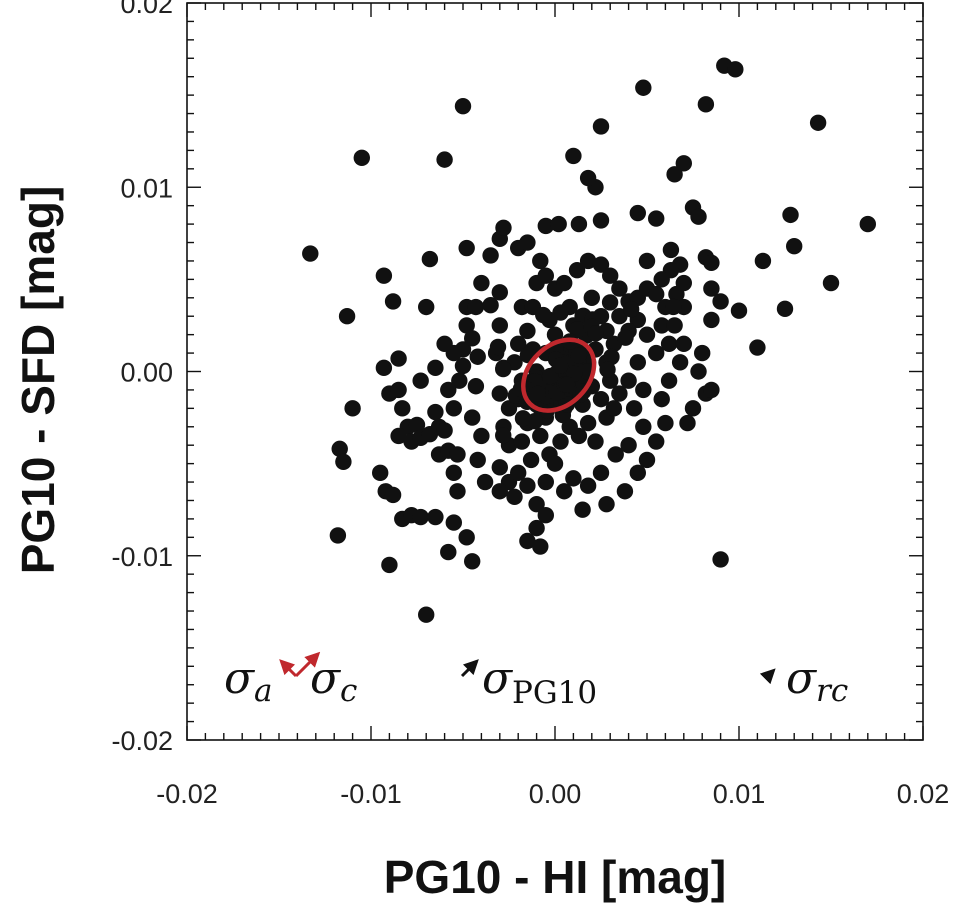 Image resolution: width=962 pixels, height=912 pixels. I want to click on x-tick-label: 0.01, so click(739, 794).